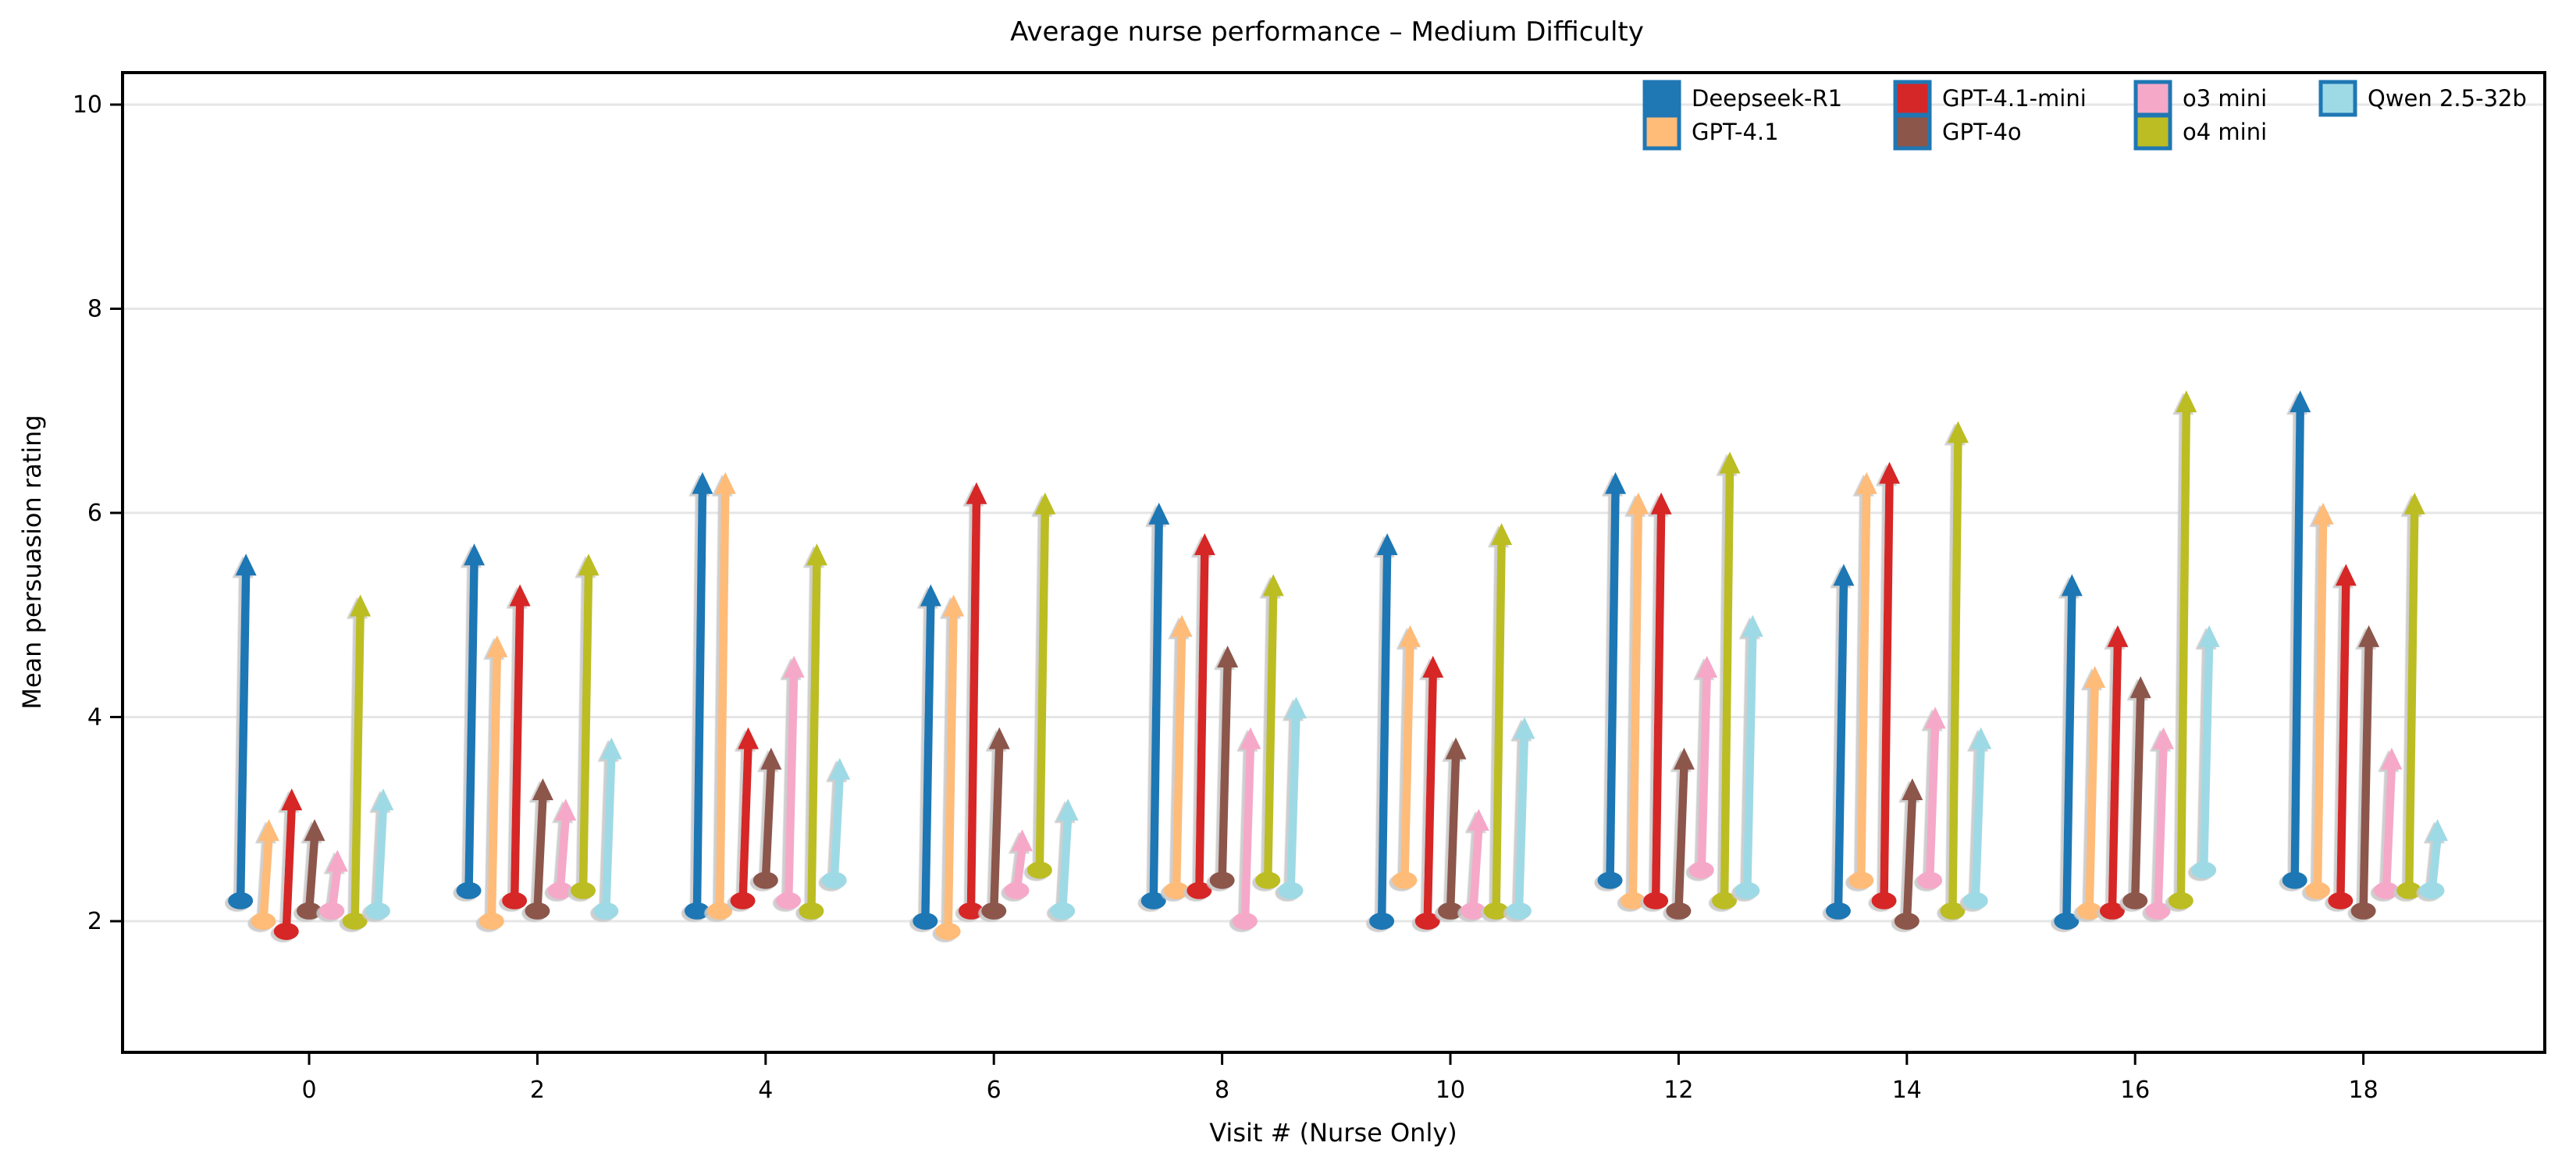 The height and width of the screenshot is (1171, 2576). I want to click on x-tick-label: 10, so click(1450, 1090).